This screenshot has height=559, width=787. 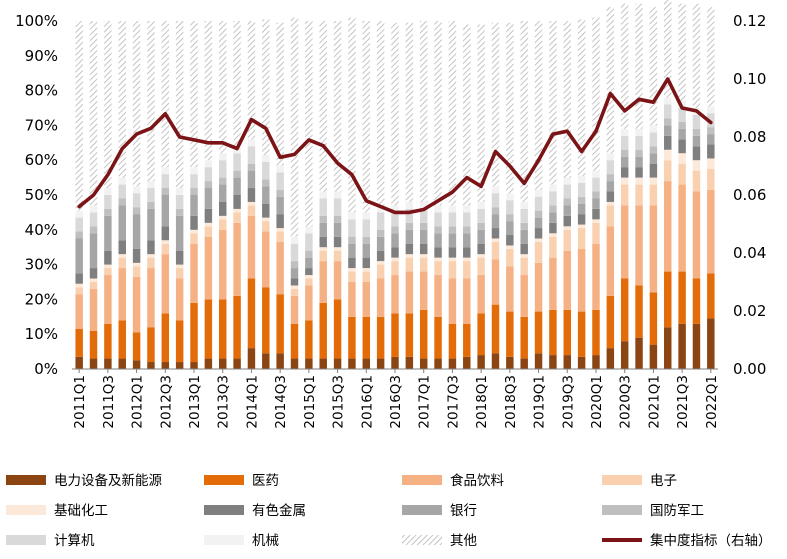 I want to click on bar-2012Q2-s2, so click(x=150, y=297).